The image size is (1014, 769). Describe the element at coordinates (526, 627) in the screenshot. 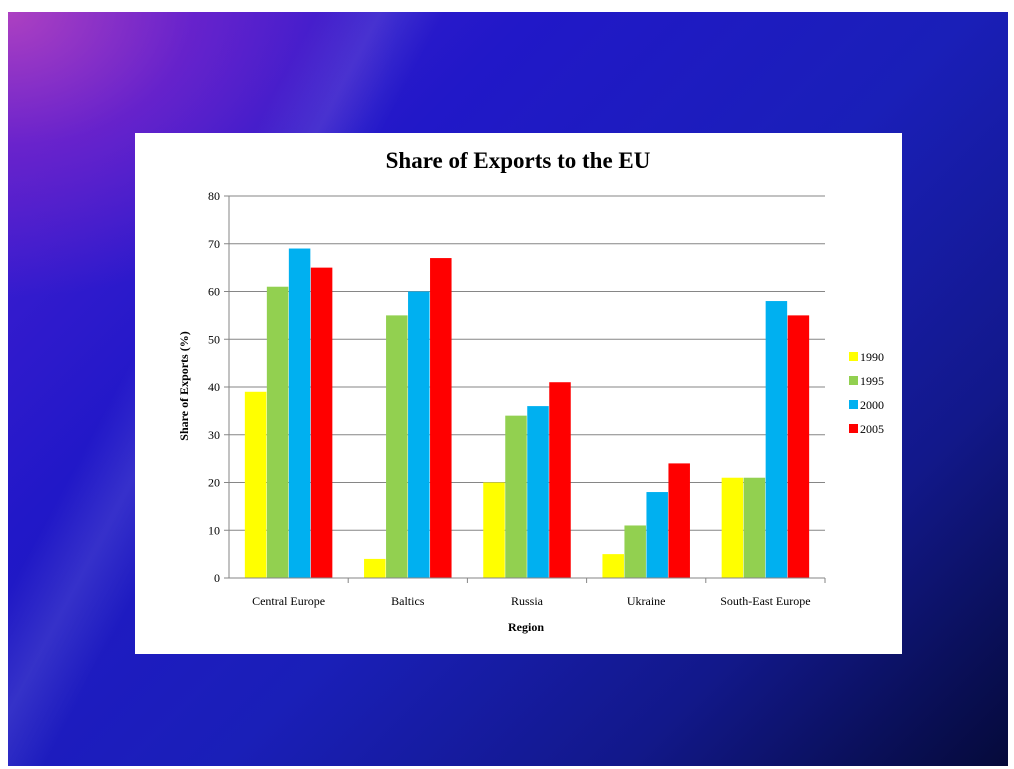

I see `x-axis-label: Region` at that location.